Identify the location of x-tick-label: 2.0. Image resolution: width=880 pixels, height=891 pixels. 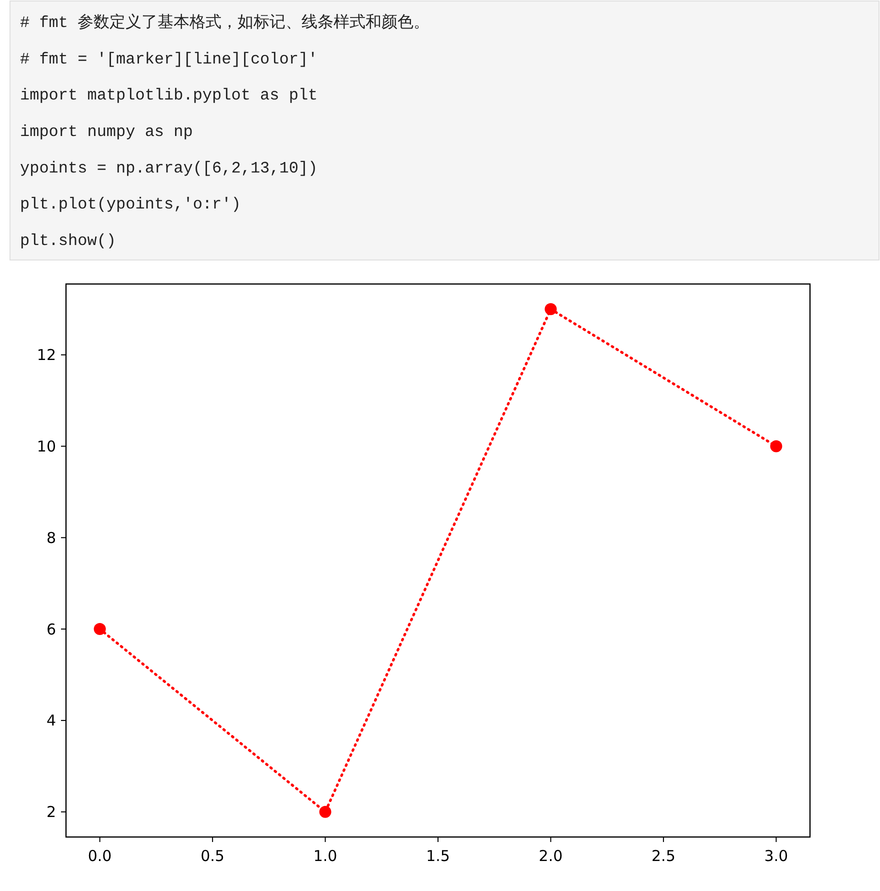
(550, 856).